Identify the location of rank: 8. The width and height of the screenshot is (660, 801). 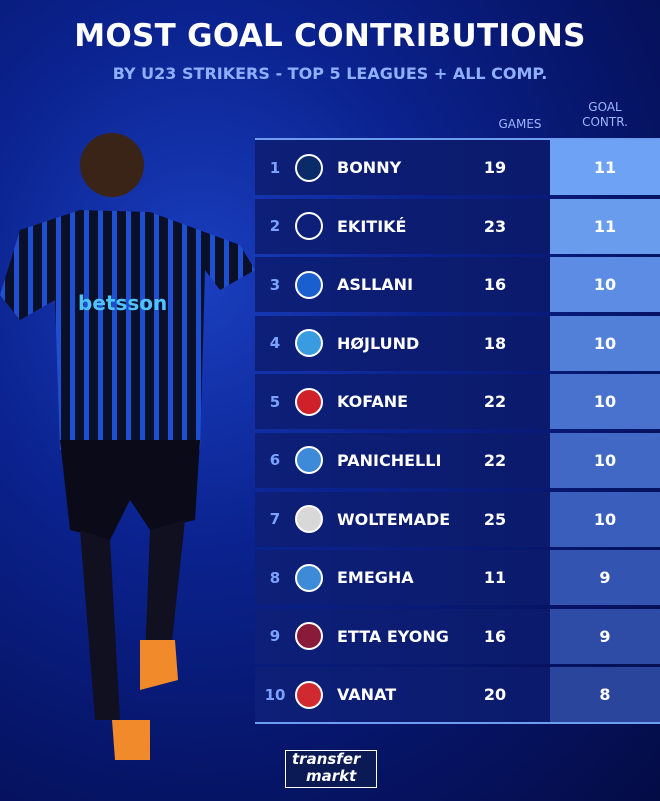
(275, 577).